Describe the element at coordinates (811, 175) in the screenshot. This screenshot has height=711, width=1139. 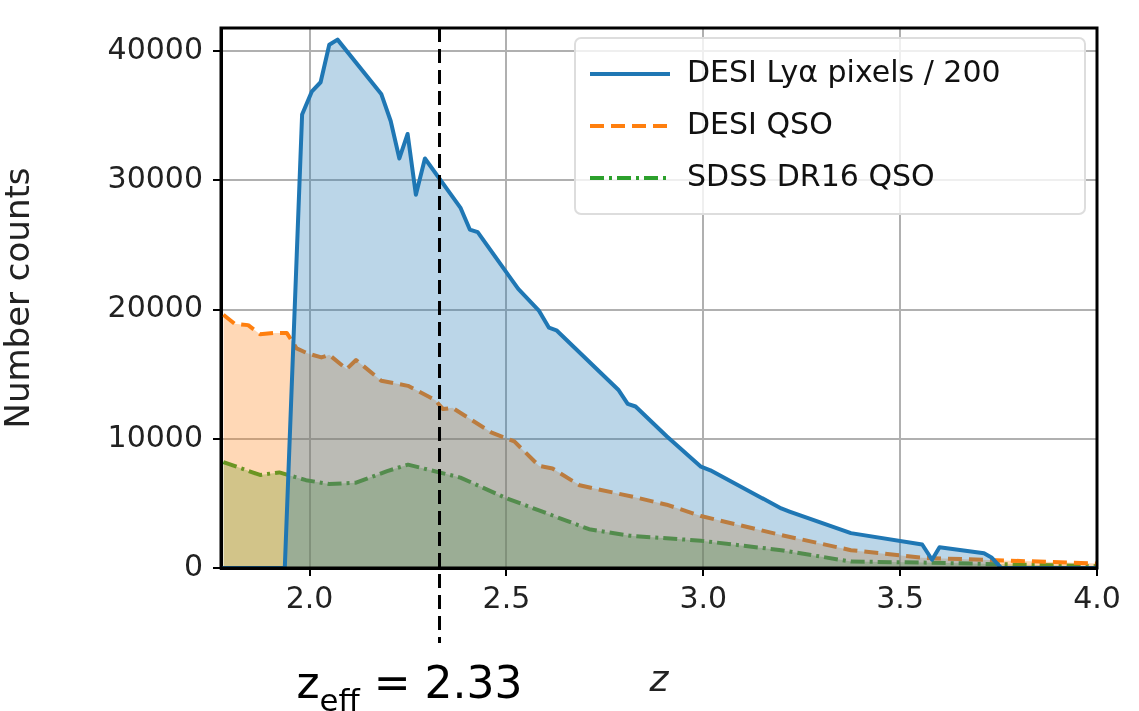
I see `legend-label: SDSS DR16 QSO` at that location.